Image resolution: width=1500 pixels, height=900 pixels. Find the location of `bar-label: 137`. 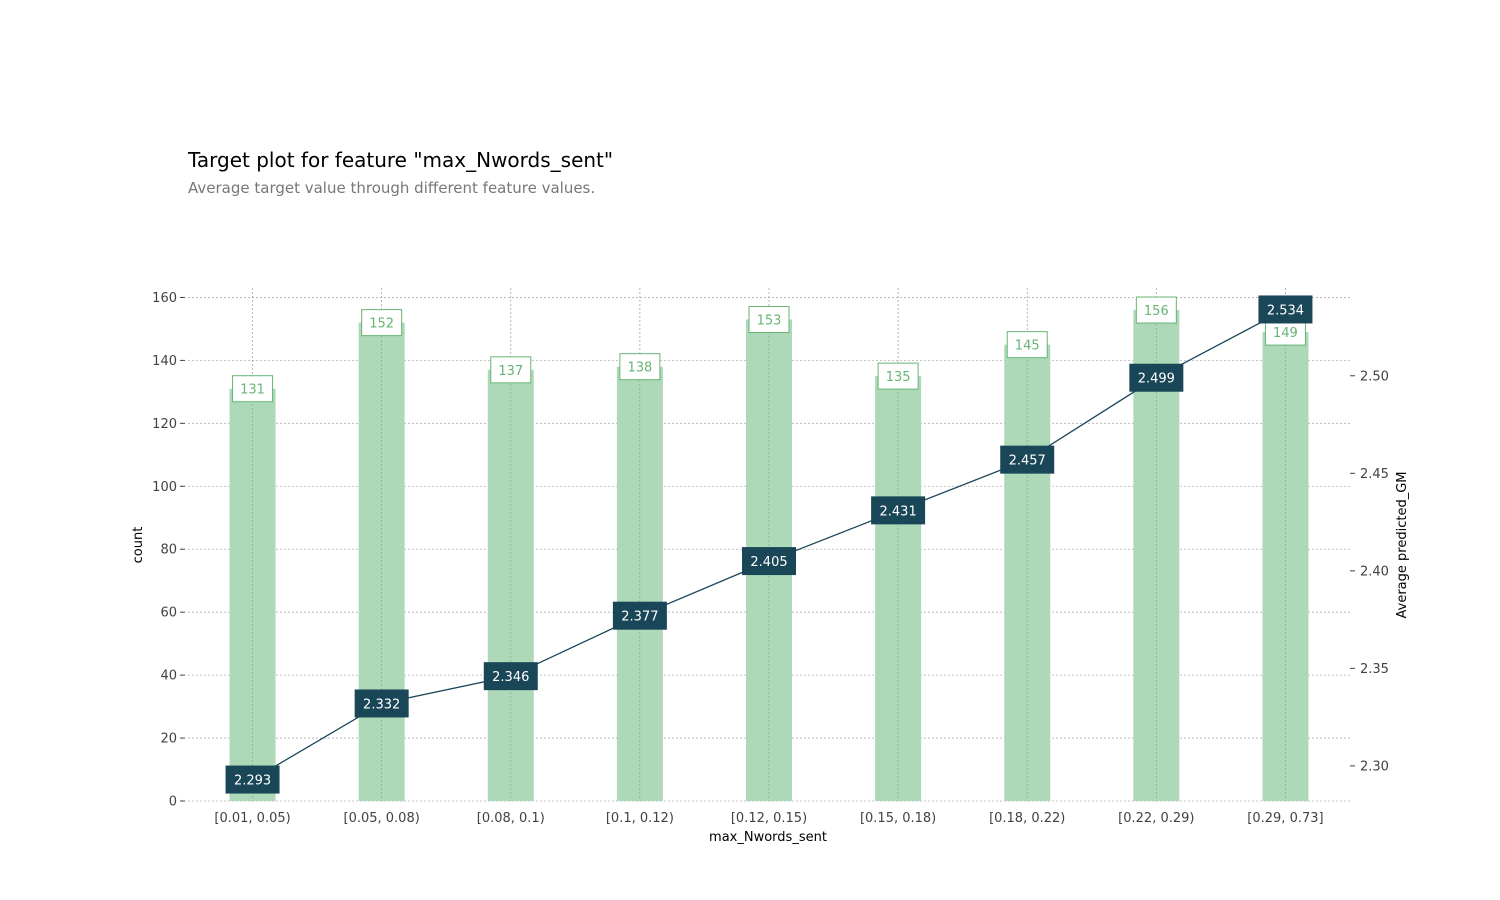

bar-label: 137 is located at coordinates (510, 371).